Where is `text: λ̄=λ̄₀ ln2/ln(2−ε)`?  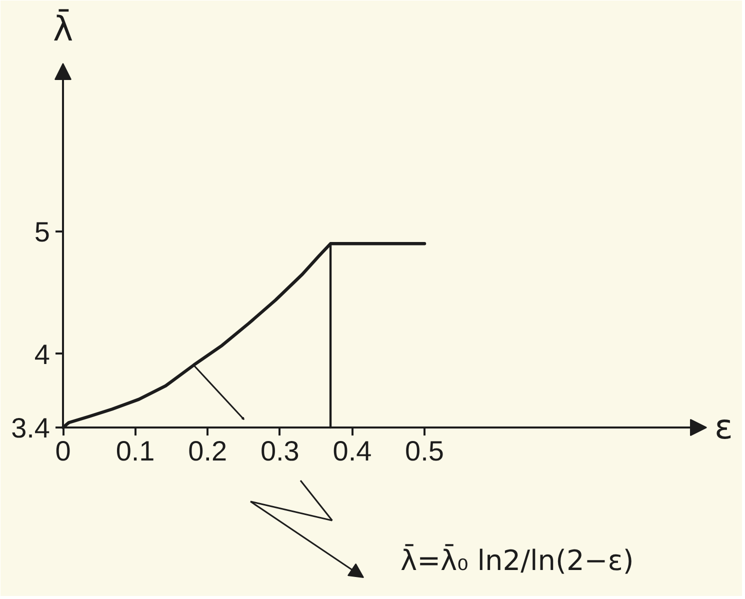
text: λ̄=λ̄₀ ln2/ln(2−ε) is located at coordinates (517, 560).